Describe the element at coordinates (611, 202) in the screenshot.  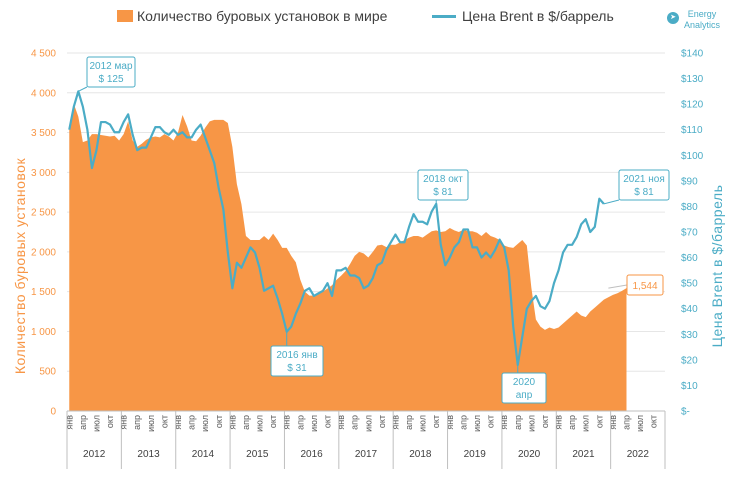
I see `annotation-leader` at that location.